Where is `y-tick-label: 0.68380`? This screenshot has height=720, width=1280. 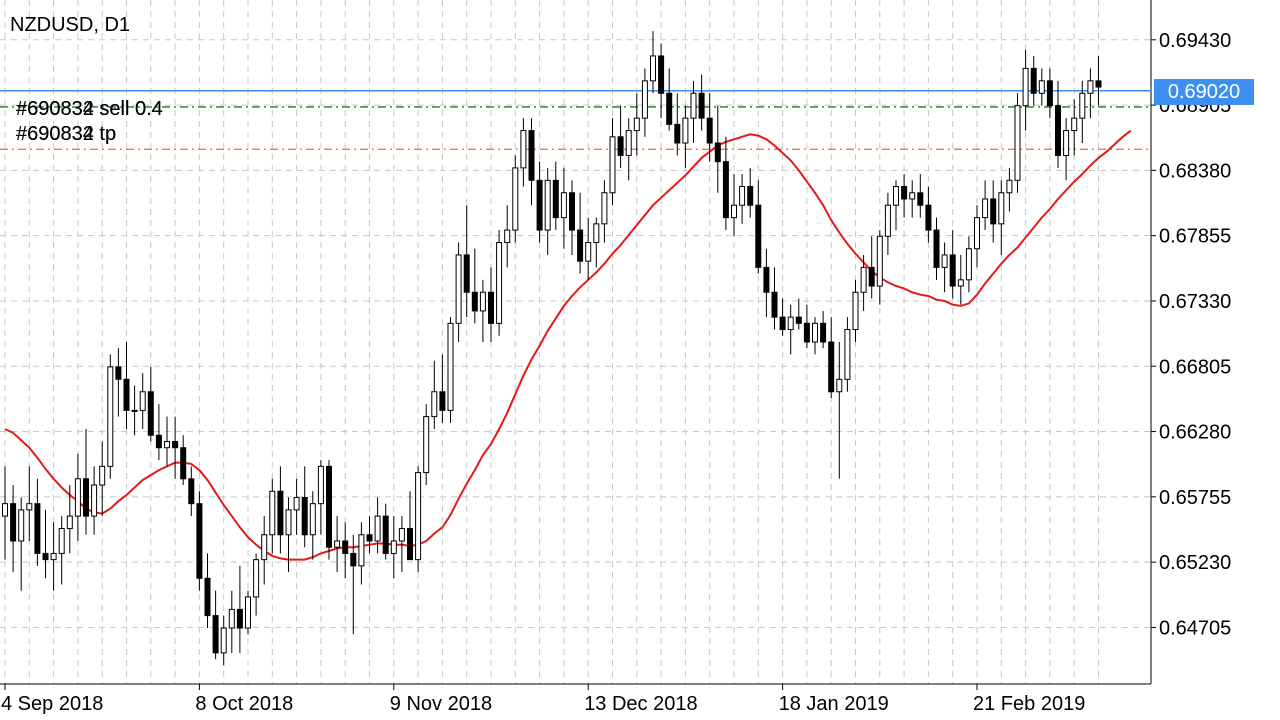
y-tick-label: 0.68380 is located at coordinates (1195, 171).